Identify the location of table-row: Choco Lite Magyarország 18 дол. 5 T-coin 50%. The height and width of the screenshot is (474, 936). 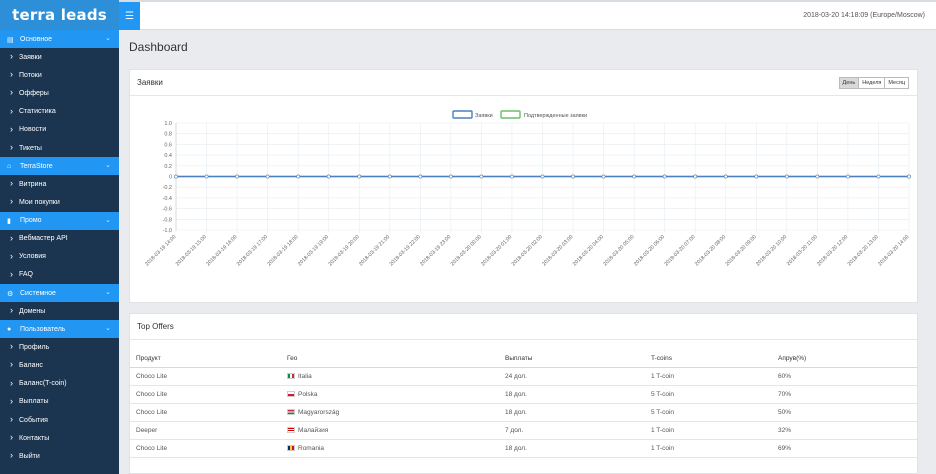
(523, 412).